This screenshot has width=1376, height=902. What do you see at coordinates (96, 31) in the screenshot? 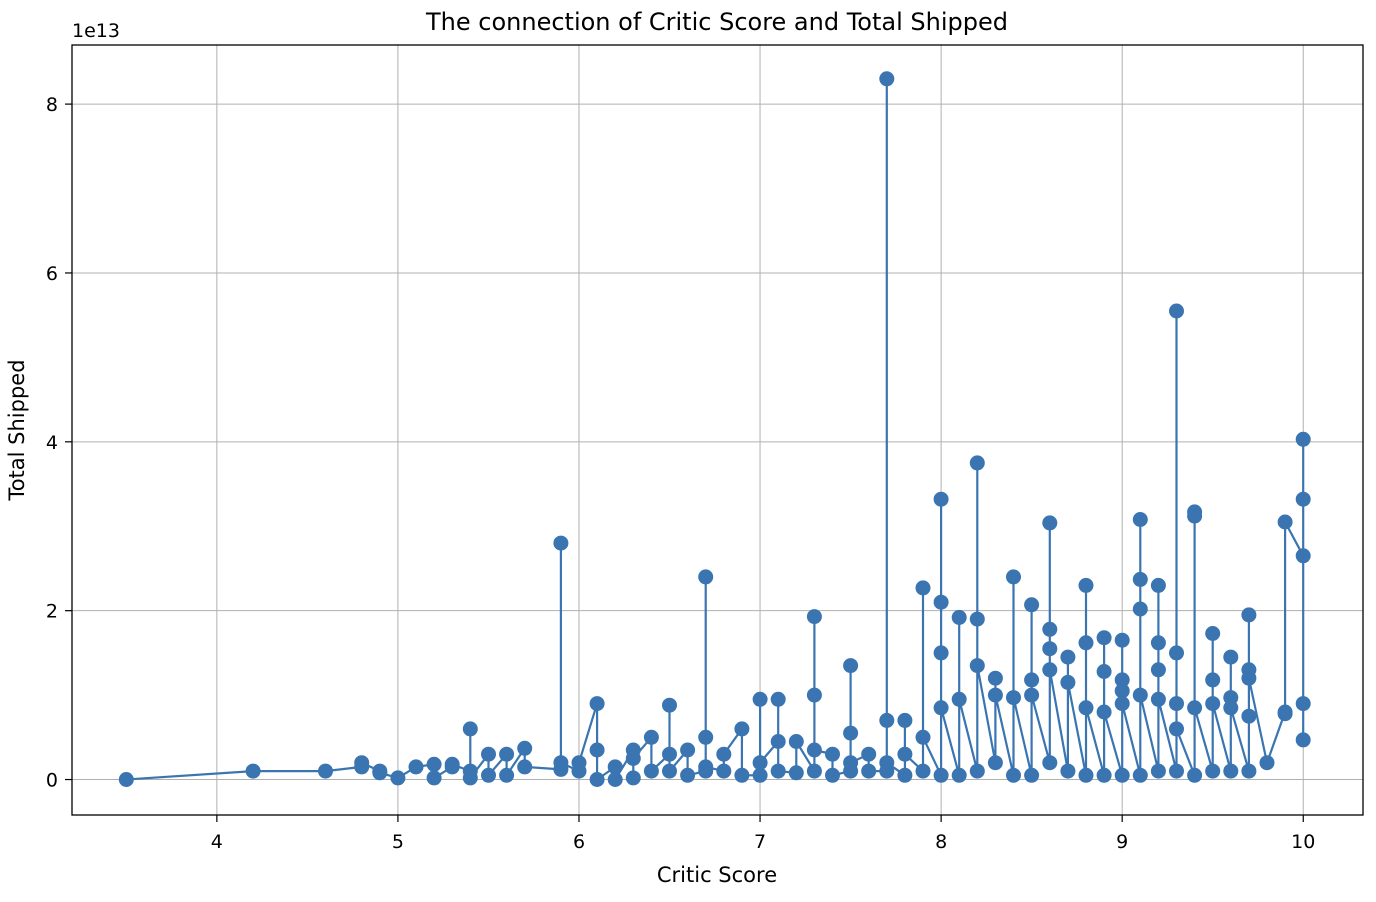
I see `y-axis-offset-label: 1e13` at bounding box center [96, 31].